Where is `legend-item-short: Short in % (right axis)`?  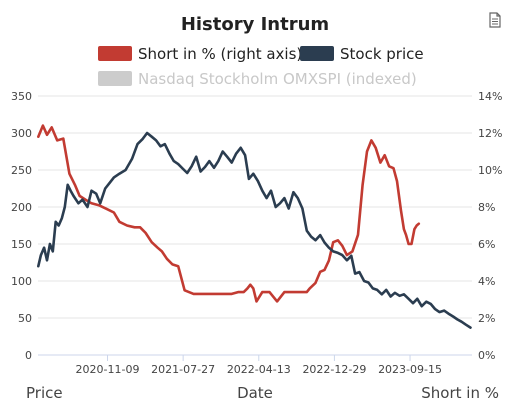
legend-item-short: Short in % (right axis) is located at coordinates (200, 54).